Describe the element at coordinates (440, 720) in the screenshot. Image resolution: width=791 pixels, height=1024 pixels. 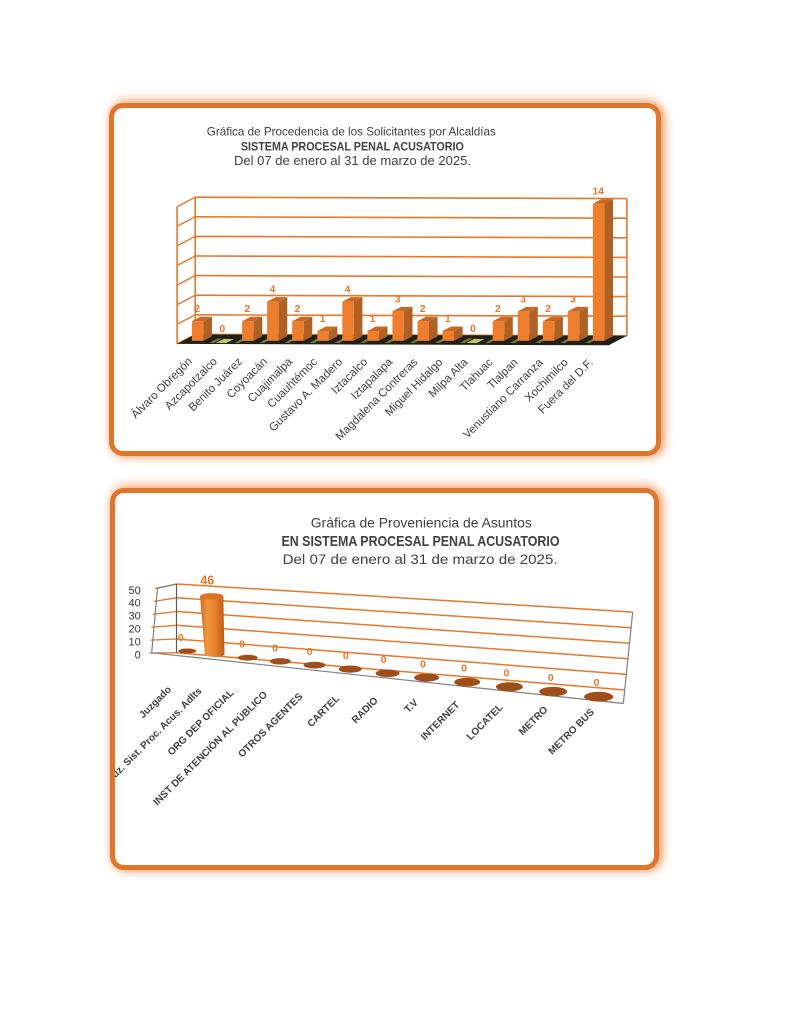
I see `svg-text: INTERNET` at that location.